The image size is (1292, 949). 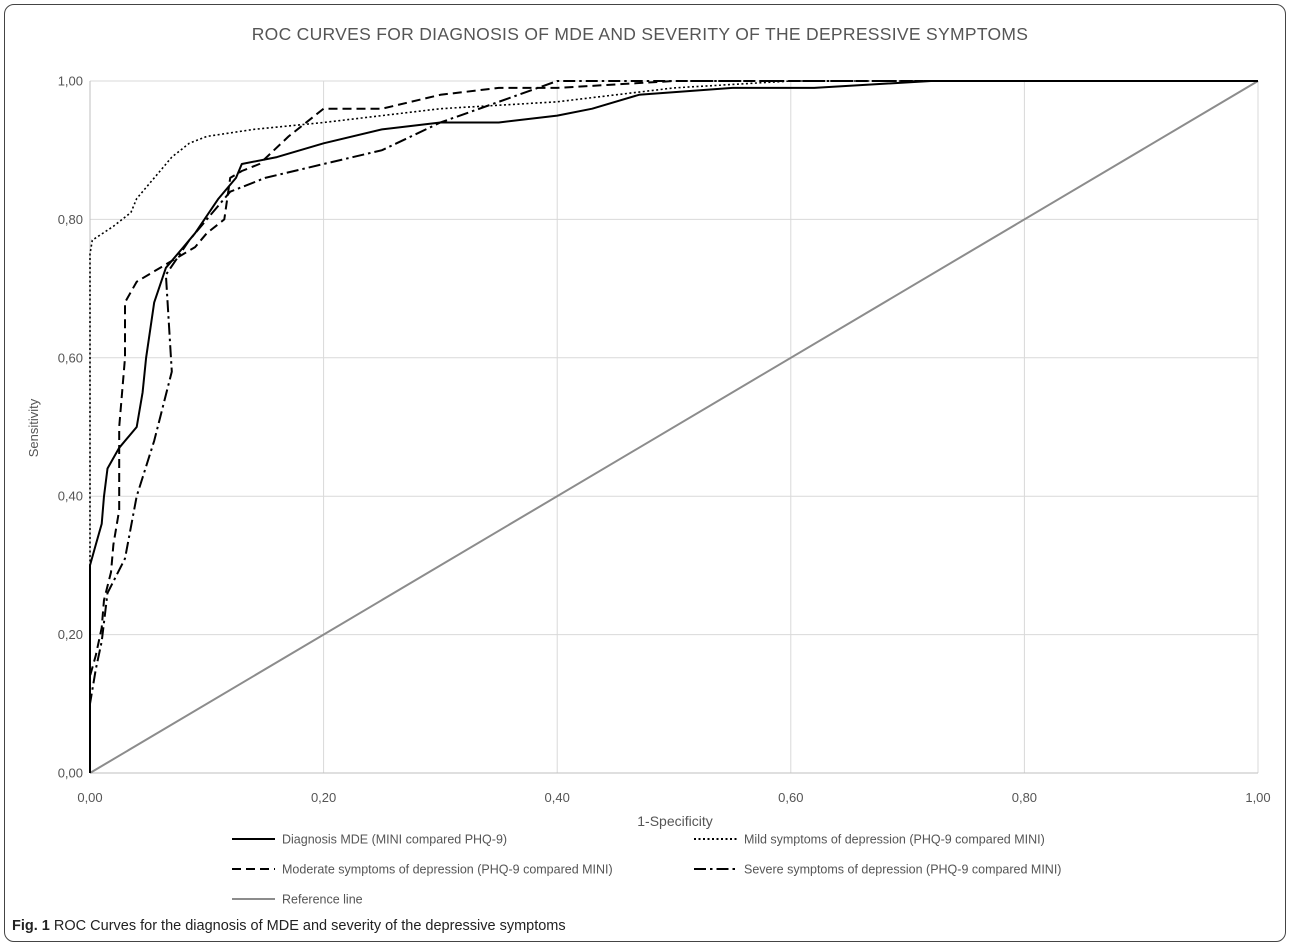 I want to click on x-axis-label: 1-Specificity, so click(x=674, y=821).